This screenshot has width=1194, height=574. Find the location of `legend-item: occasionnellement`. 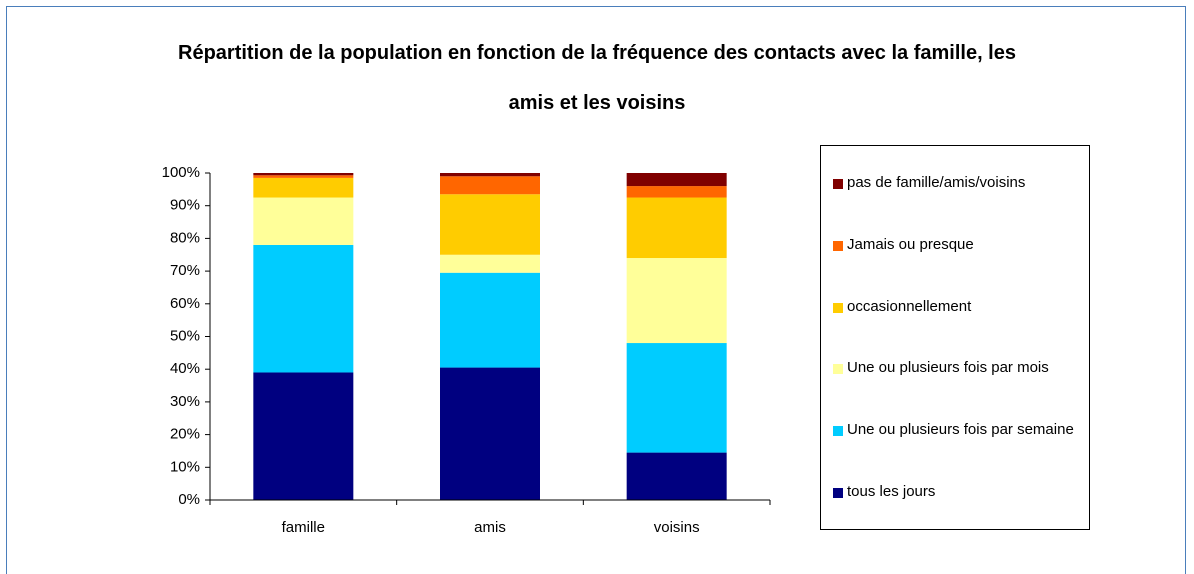

legend-item: occasionnellement is located at coordinates (957, 307).